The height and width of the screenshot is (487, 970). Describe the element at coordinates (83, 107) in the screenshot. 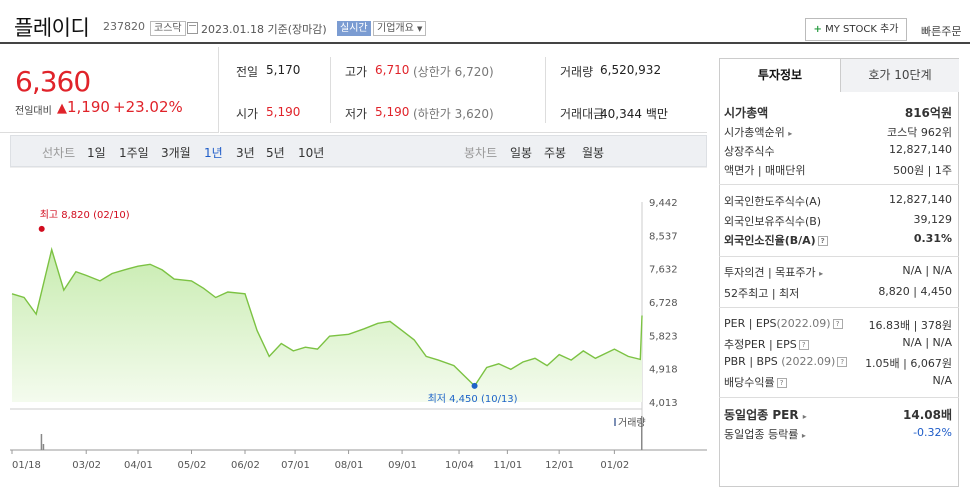

I see `change-value: ▲1,190` at that location.